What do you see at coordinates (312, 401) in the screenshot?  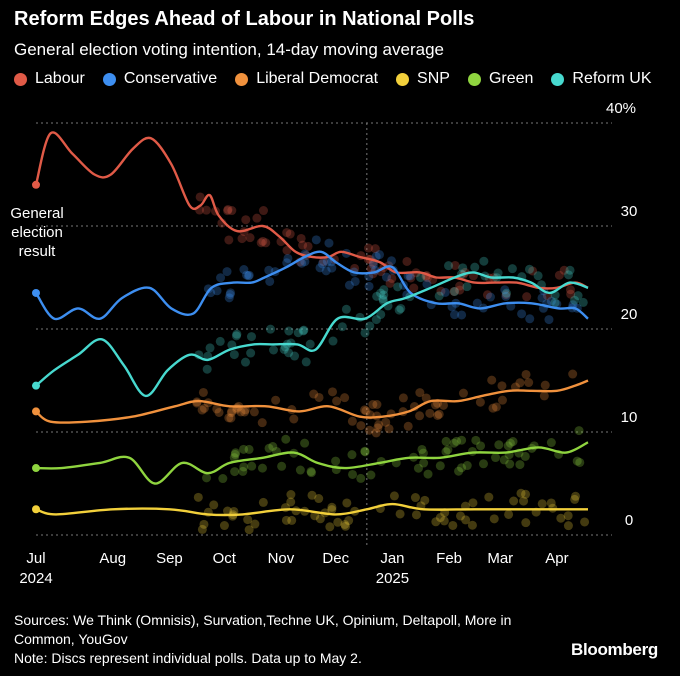 I see `series-line-liberal-democrat` at bounding box center [312, 401].